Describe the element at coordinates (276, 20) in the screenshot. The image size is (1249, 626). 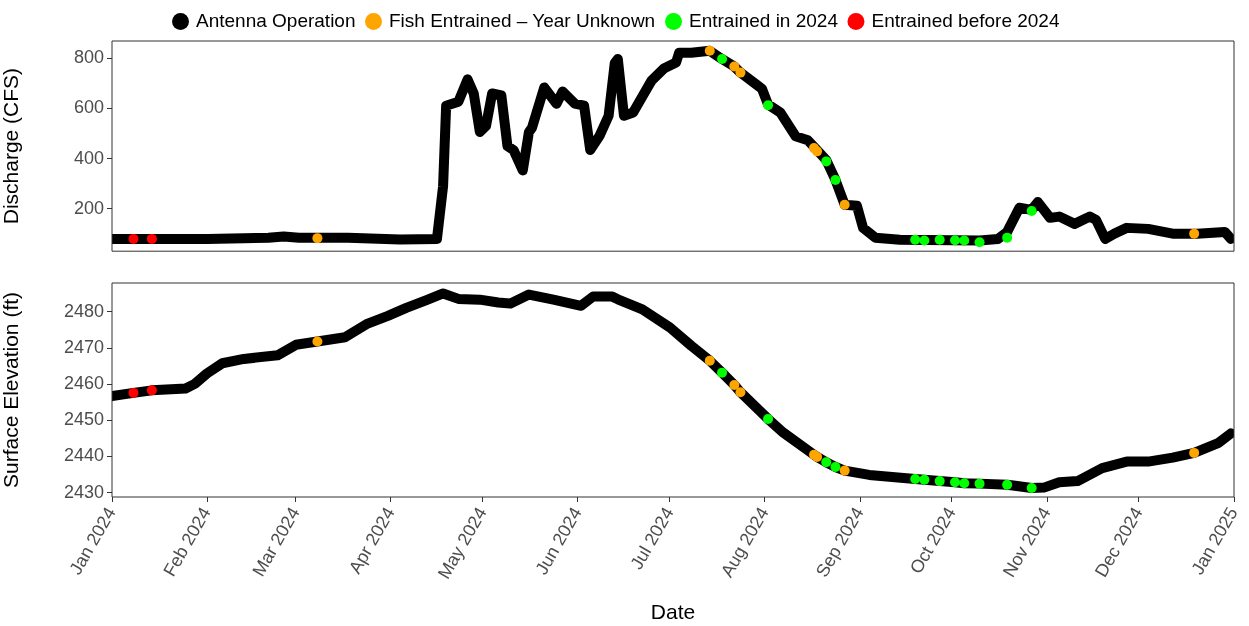
I see `legend-label: Antenna Operation` at that location.